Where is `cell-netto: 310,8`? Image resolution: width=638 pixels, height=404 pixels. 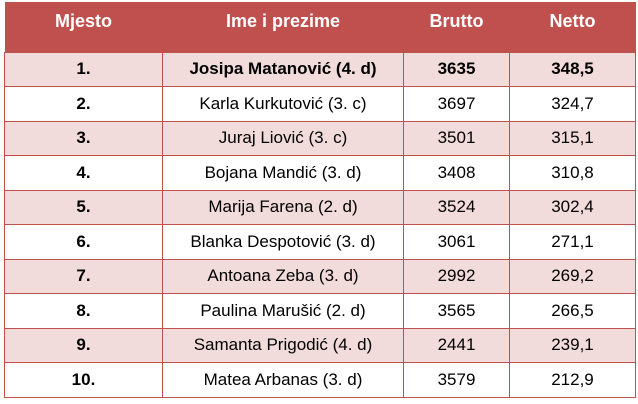
cell-netto: 310,8 is located at coordinates (572, 173).